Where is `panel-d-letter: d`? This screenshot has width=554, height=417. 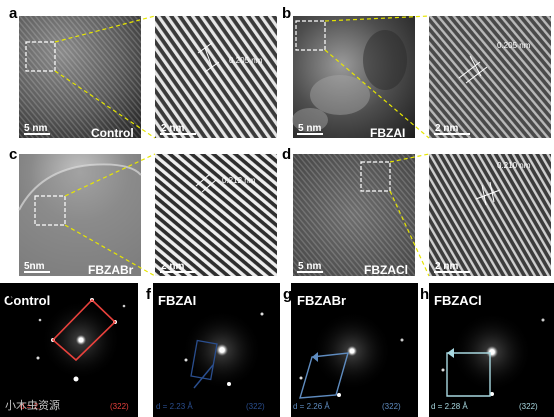
panel-d-letter: d is located at coordinates (286, 154).